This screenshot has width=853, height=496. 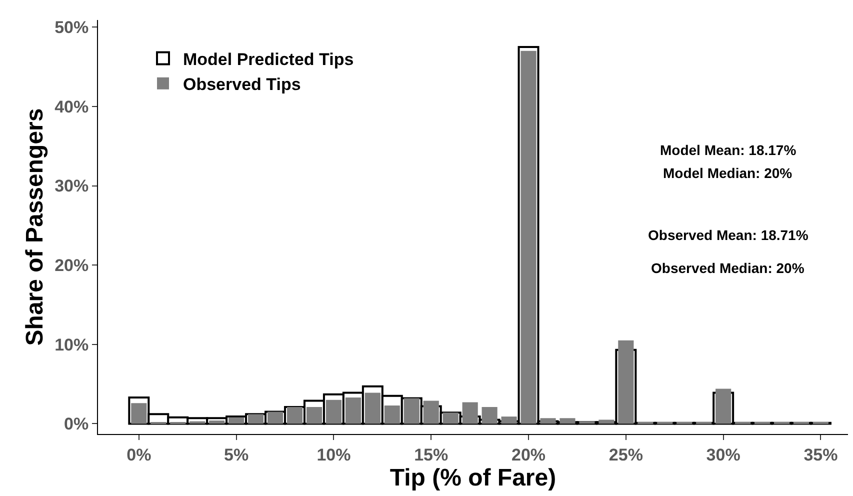 What do you see at coordinates (728, 173) in the screenshot?
I see `annotation: Model Median: 20%` at bounding box center [728, 173].